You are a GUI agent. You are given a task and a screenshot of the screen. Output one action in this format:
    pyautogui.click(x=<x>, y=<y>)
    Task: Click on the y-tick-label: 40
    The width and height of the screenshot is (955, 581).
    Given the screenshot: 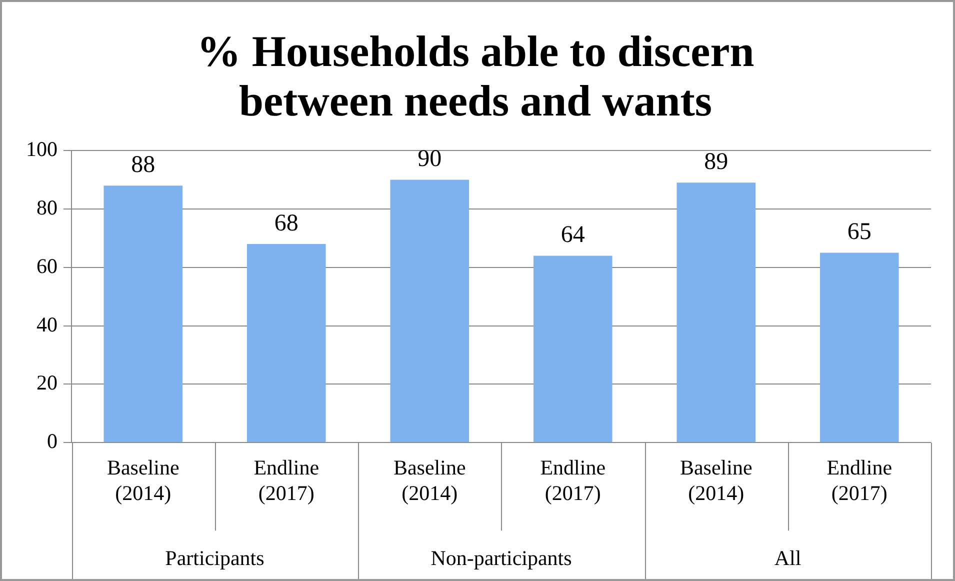 What is the action you would take?
    pyautogui.click(x=47, y=324)
    